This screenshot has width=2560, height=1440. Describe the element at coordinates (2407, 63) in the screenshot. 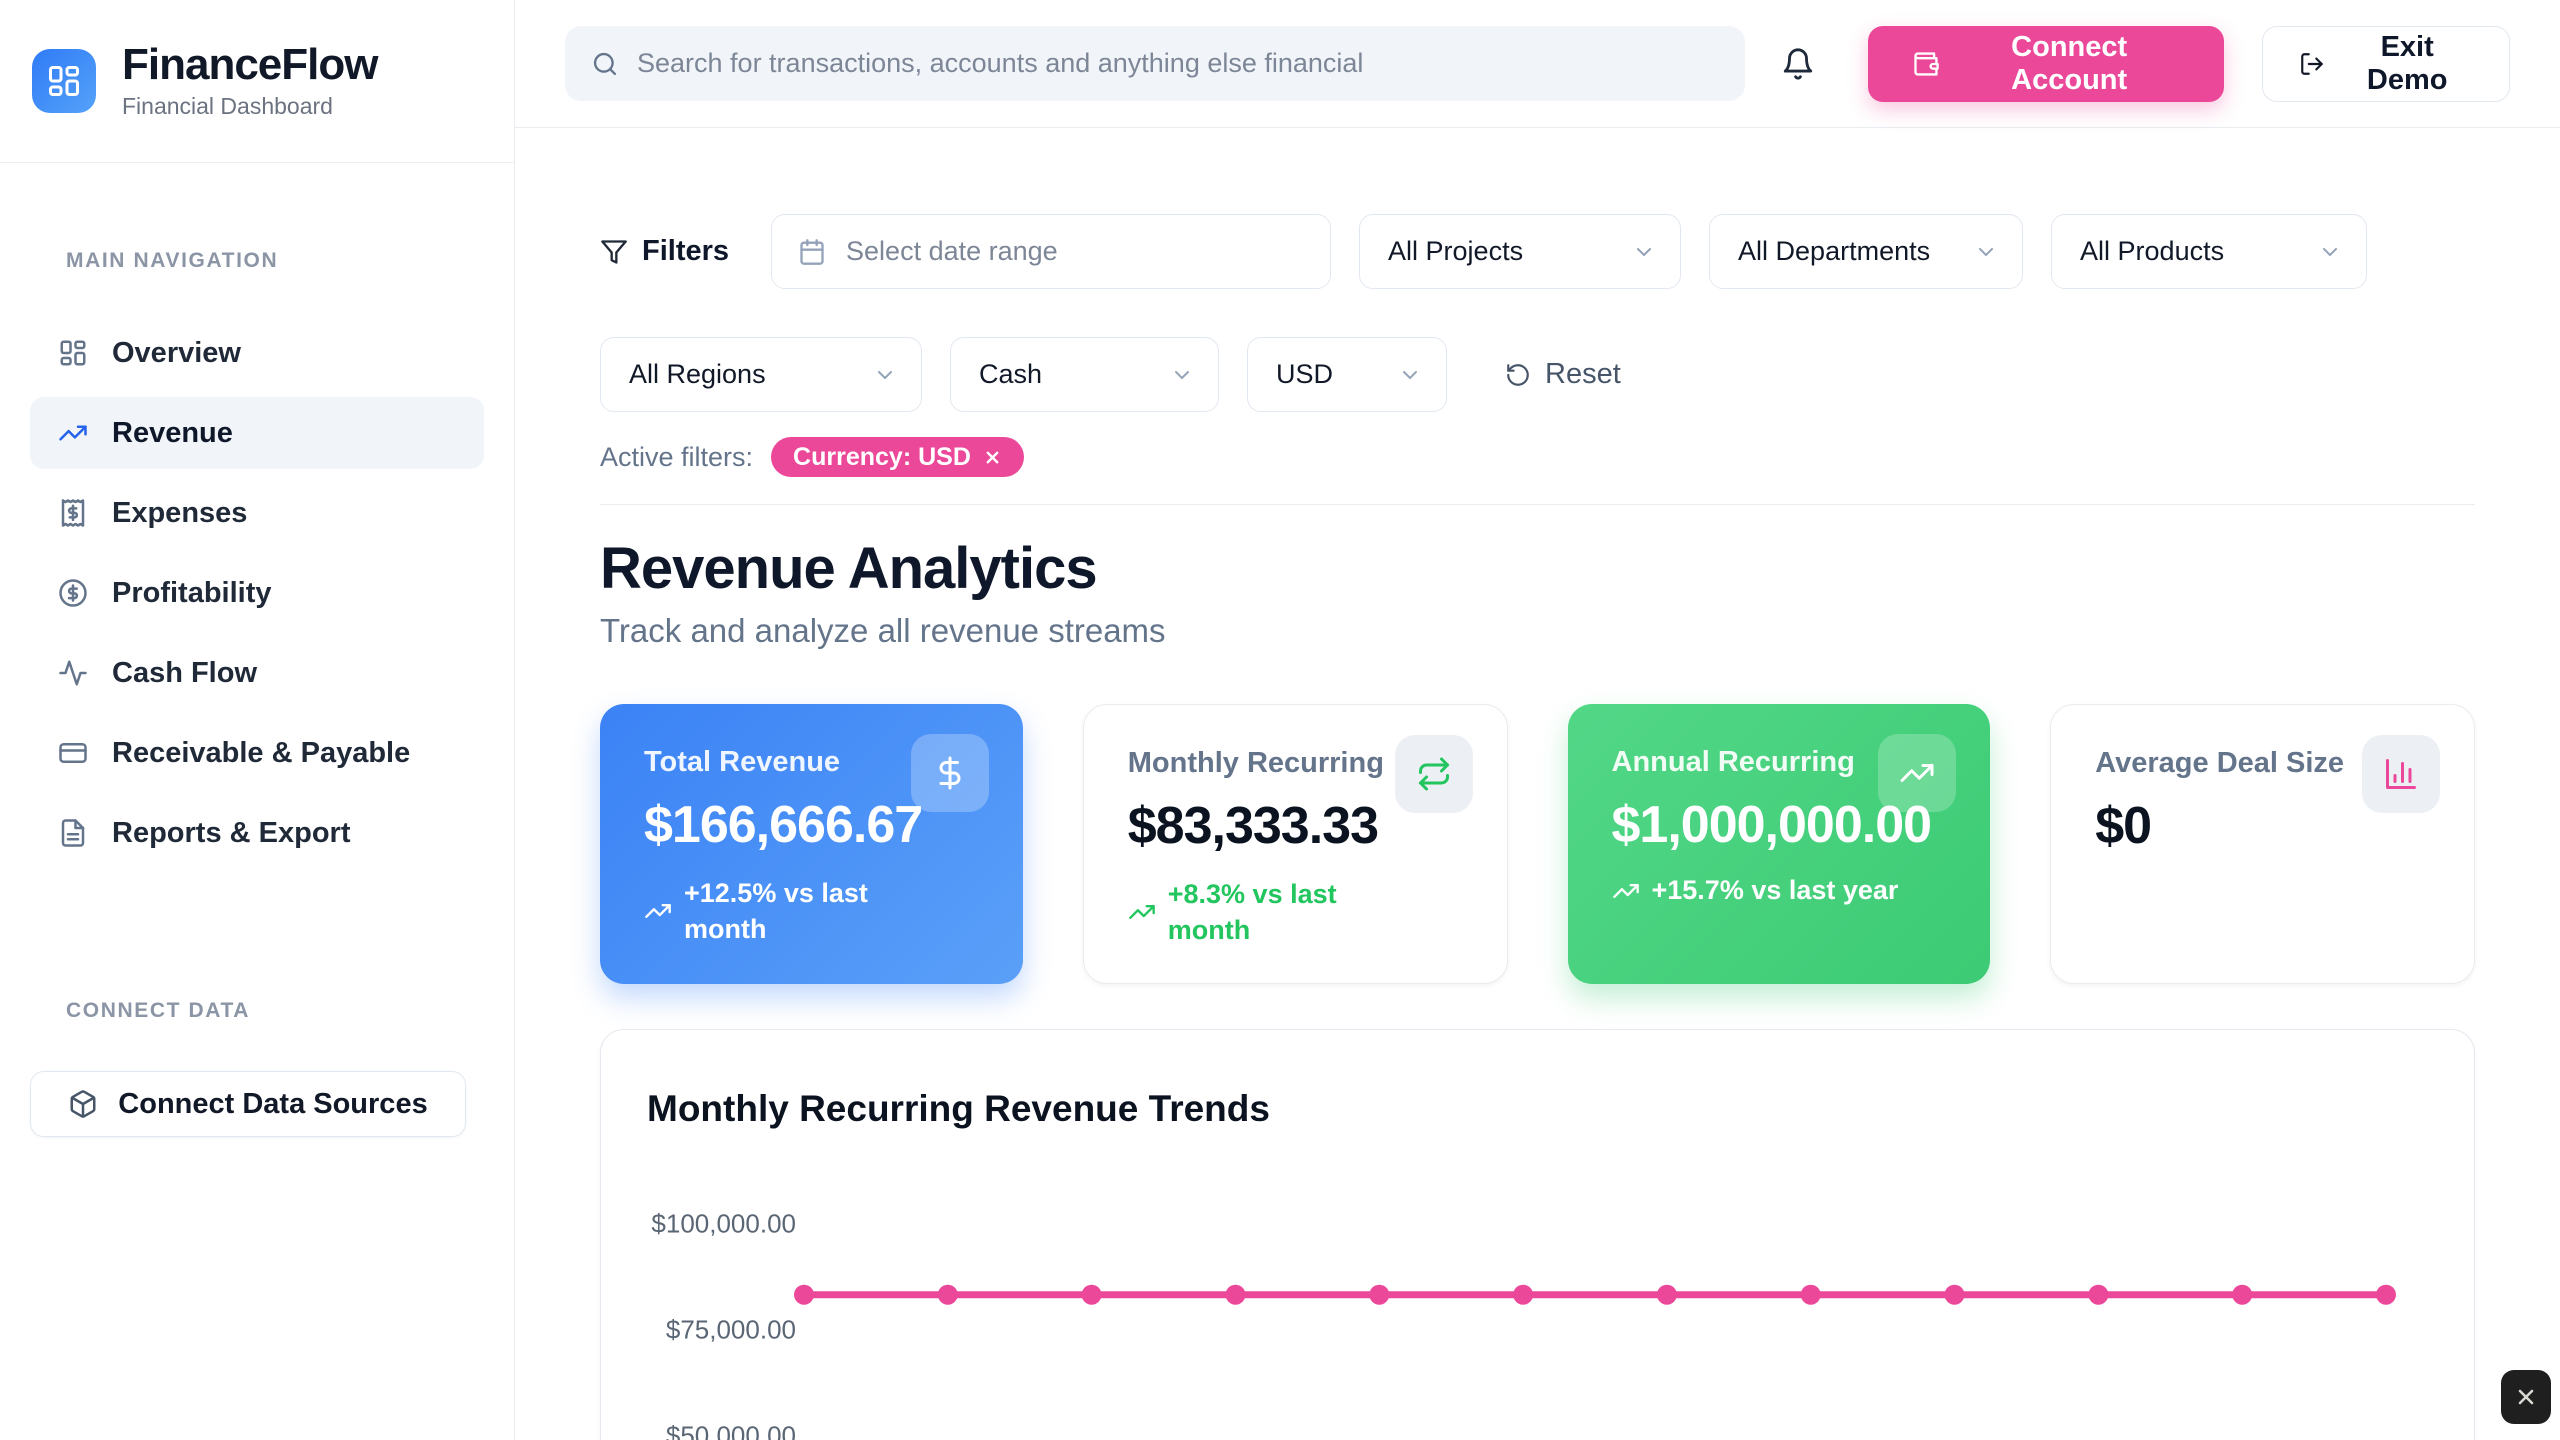

I see `exit-demo-label: Exit Demo` at that location.